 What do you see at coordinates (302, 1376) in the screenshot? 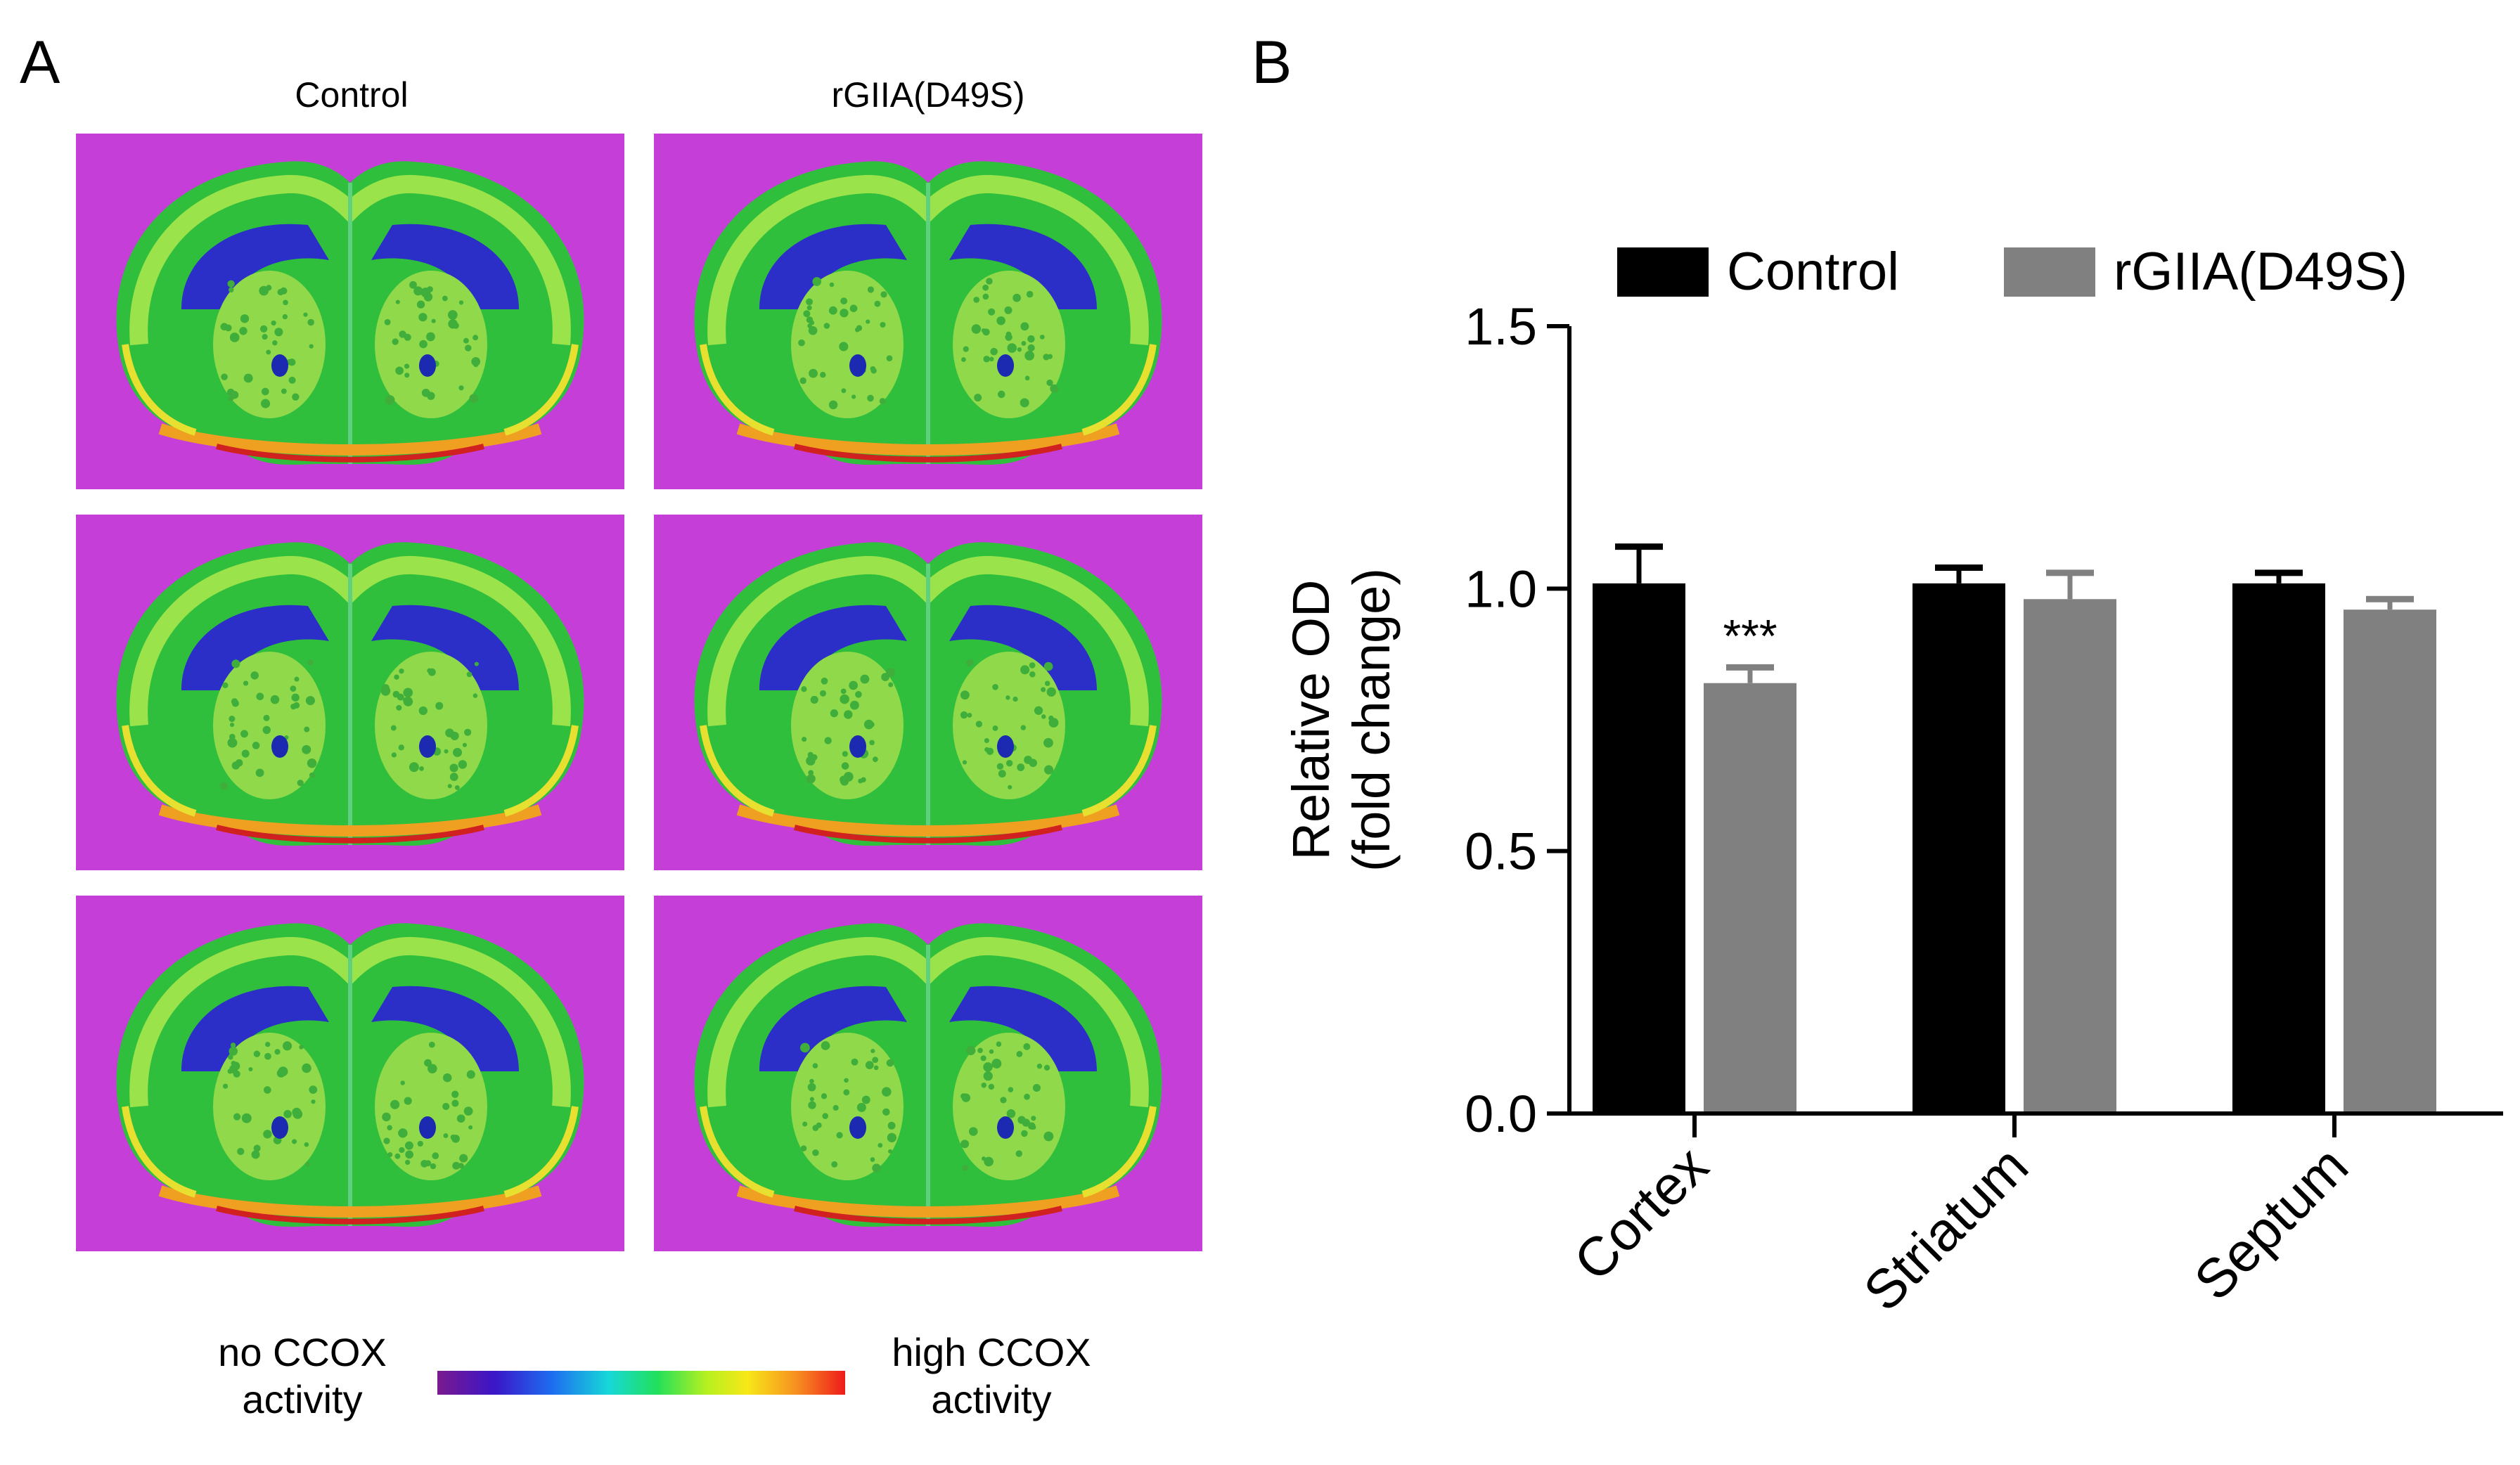
I see `colorbar-left-label: no CCOX activity` at bounding box center [302, 1376].